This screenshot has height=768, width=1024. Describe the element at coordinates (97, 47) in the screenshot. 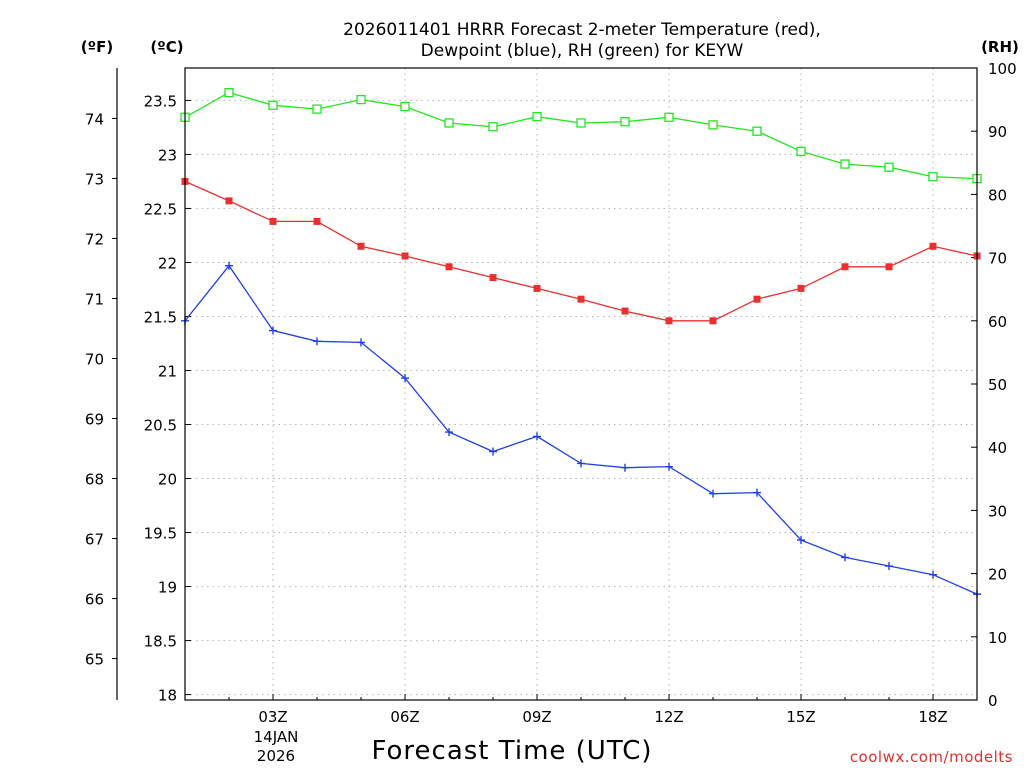

I see `fahrenheit-unit-label: (ºF)` at that location.